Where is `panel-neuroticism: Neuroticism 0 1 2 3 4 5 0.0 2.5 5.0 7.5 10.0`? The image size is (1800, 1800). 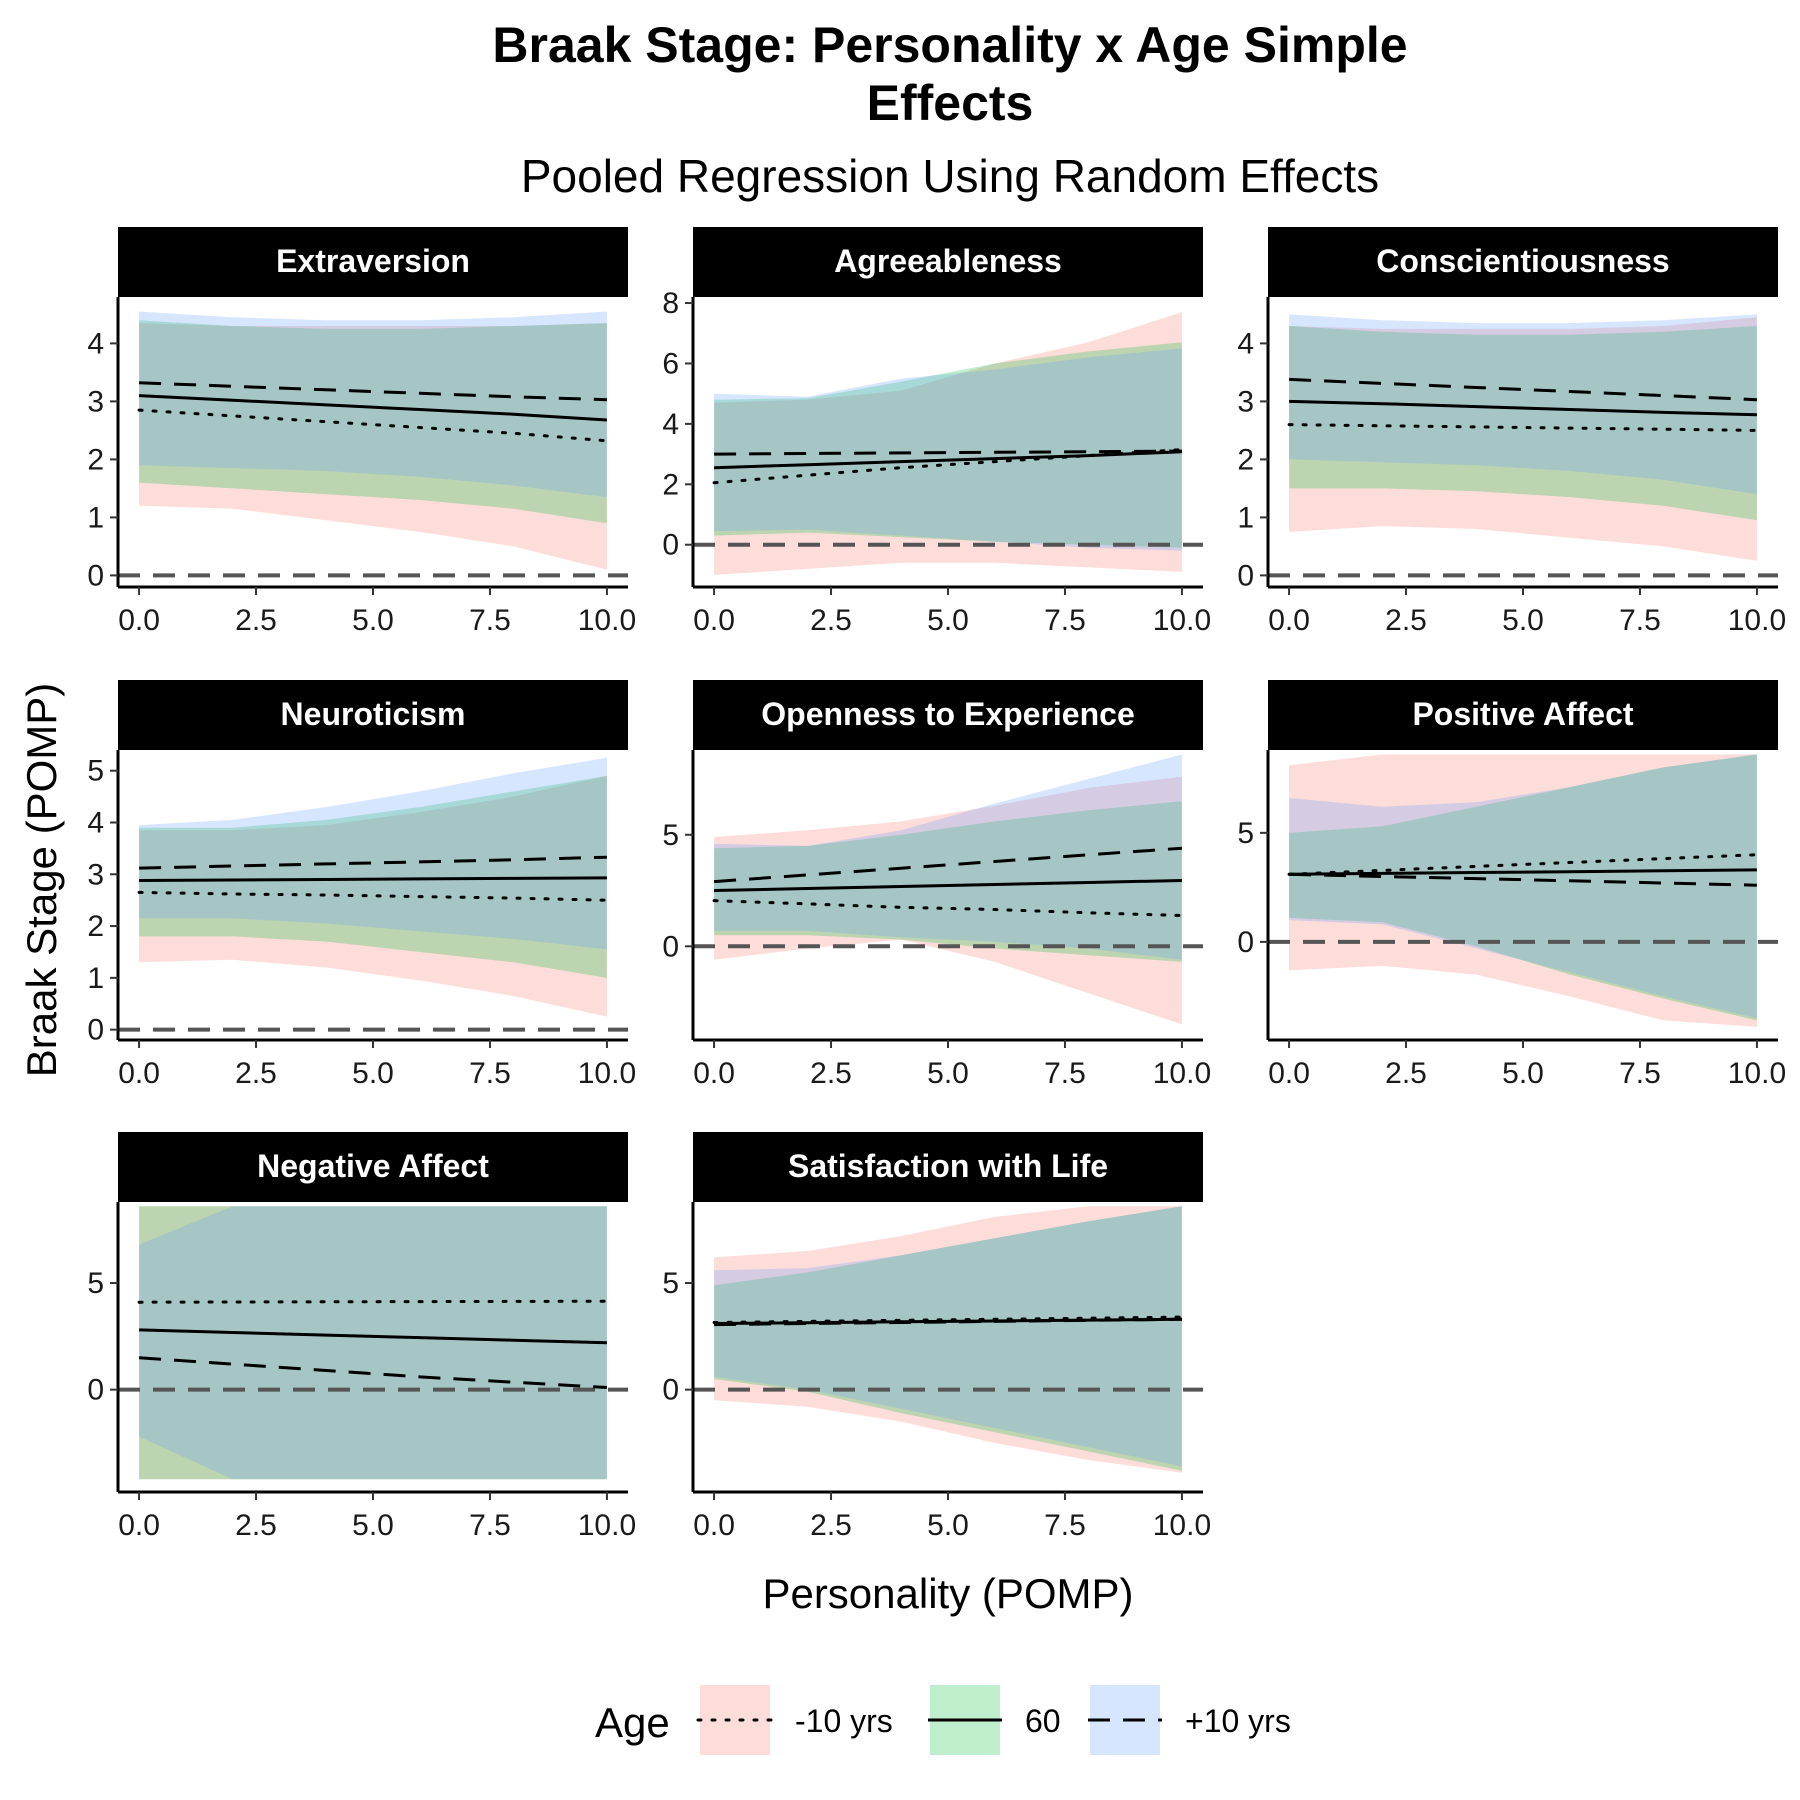
panel-neuroticism: Neuroticism 0 1 2 3 4 5 0.0 2.5 5.0 7.5 10.0 is located at coordinates (361, 885).